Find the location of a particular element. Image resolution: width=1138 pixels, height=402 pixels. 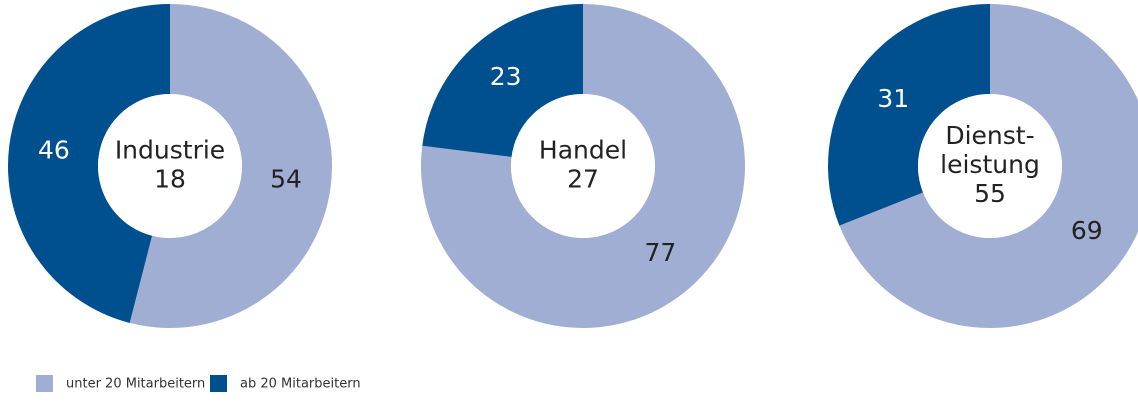

legend-label: ab 20 Mitarbeitern is located at coordinates (300, 384).